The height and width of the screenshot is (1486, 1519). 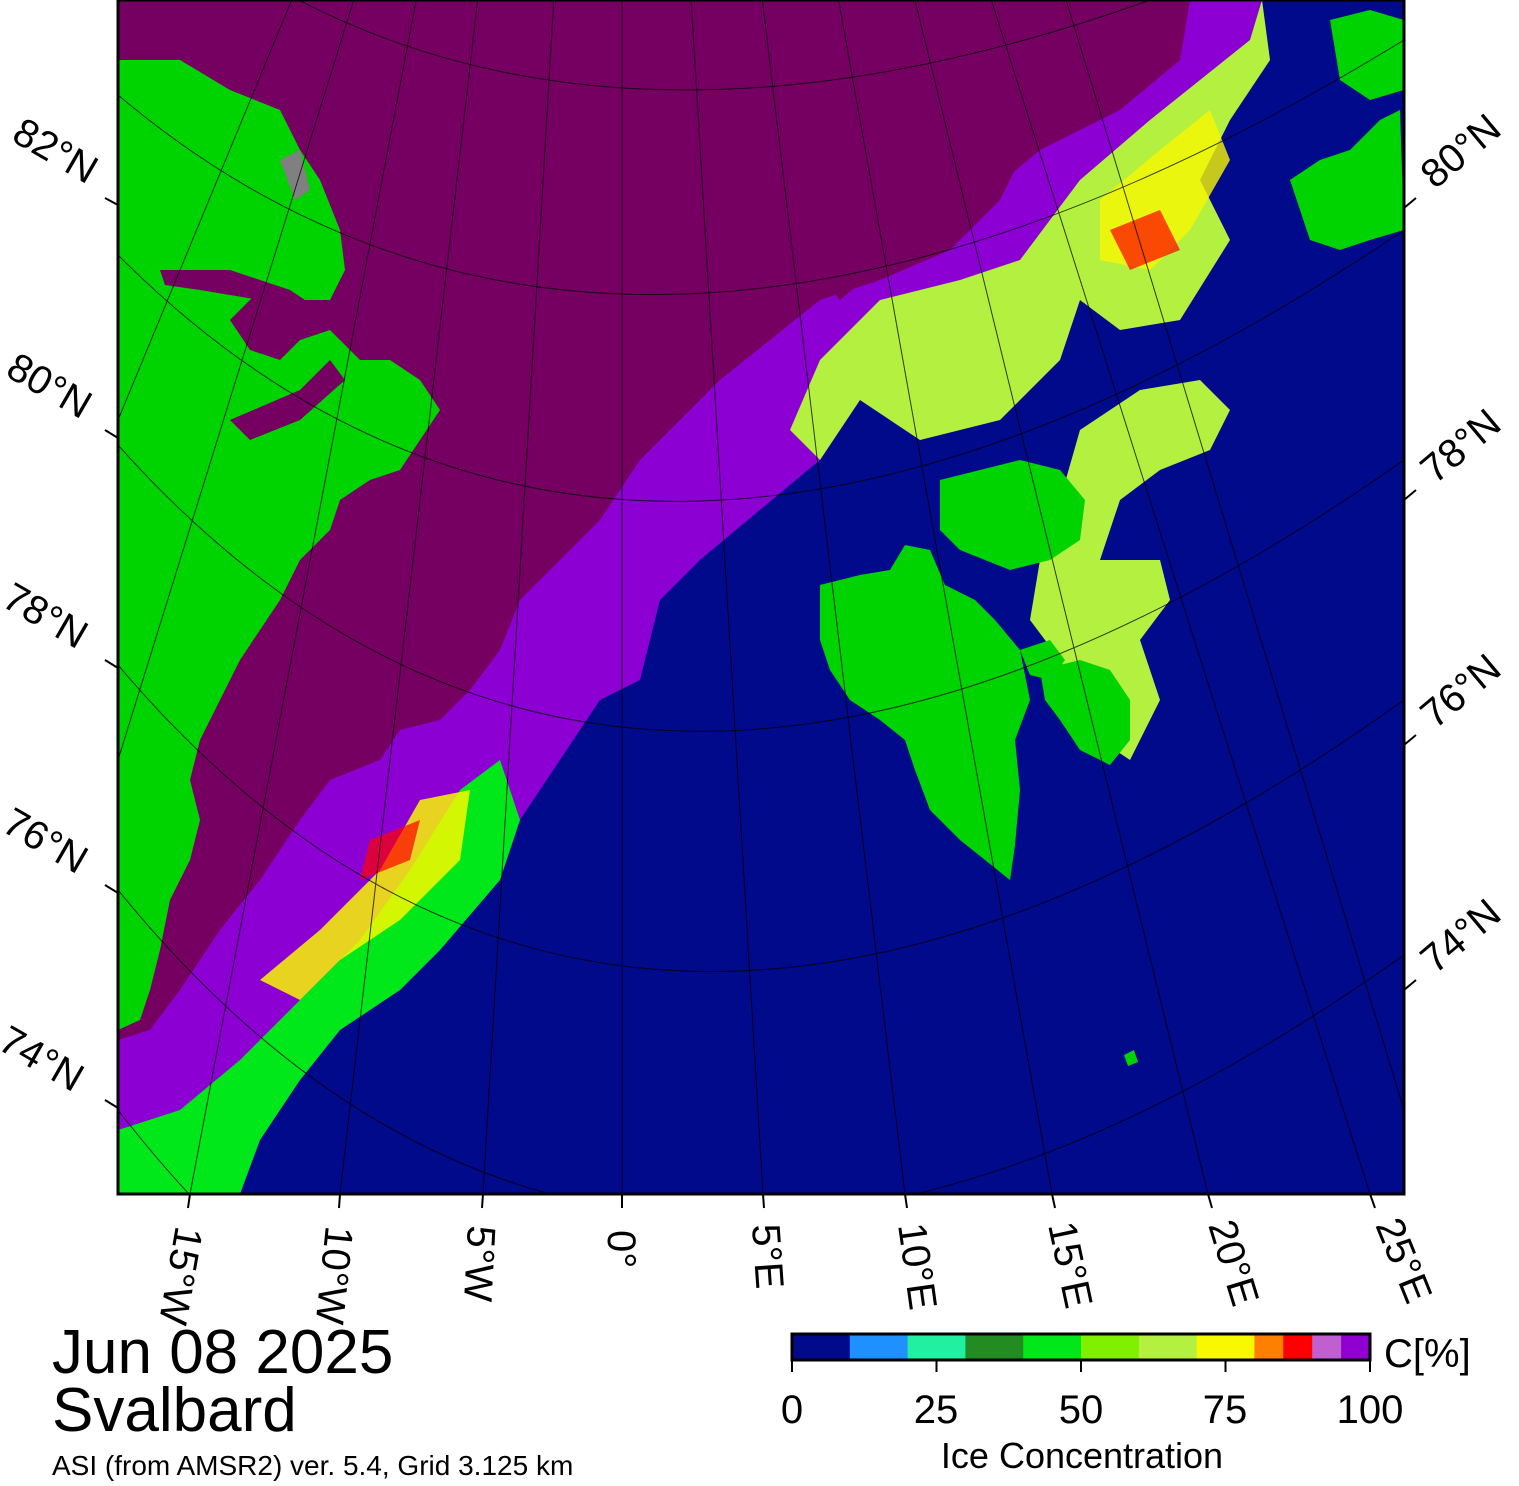 I want to click on lat-label-80n-left: 80°N, so click(x=49, y=386).